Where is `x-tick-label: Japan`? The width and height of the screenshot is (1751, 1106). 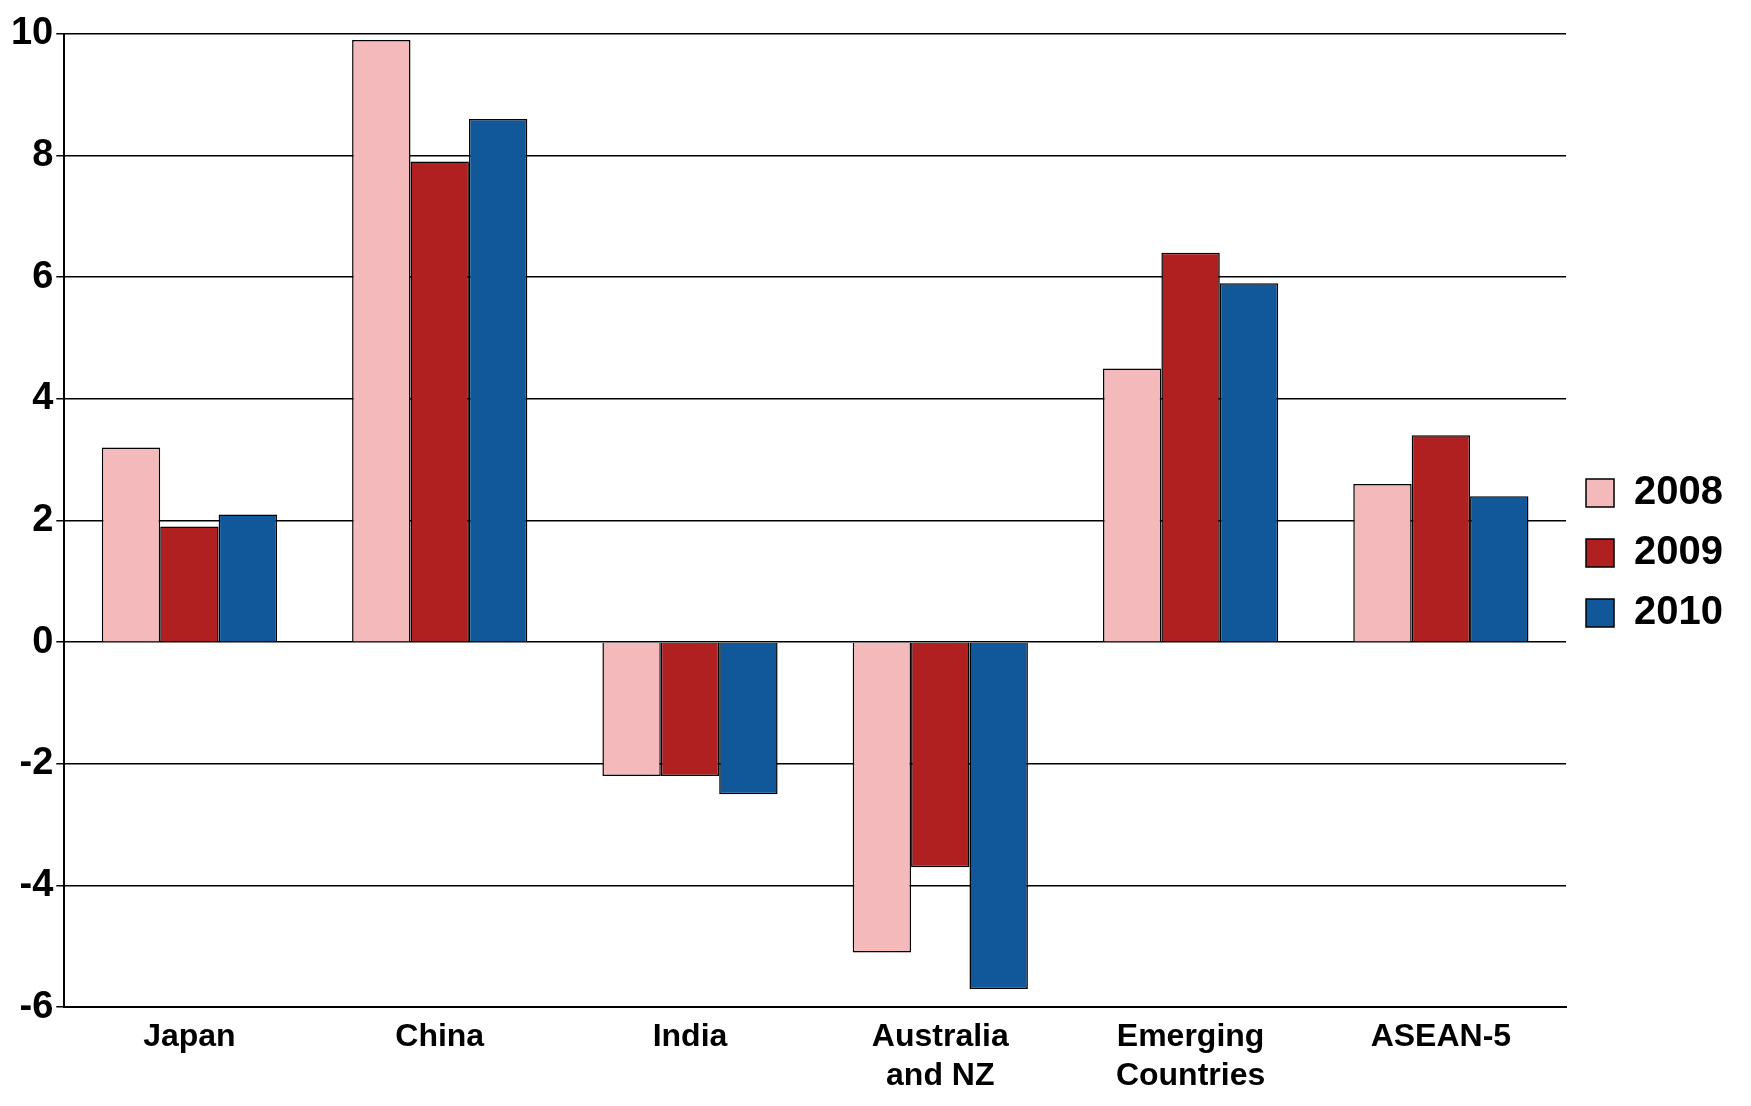 x-tick-label: Japan is located at coordinates (189, 1035).